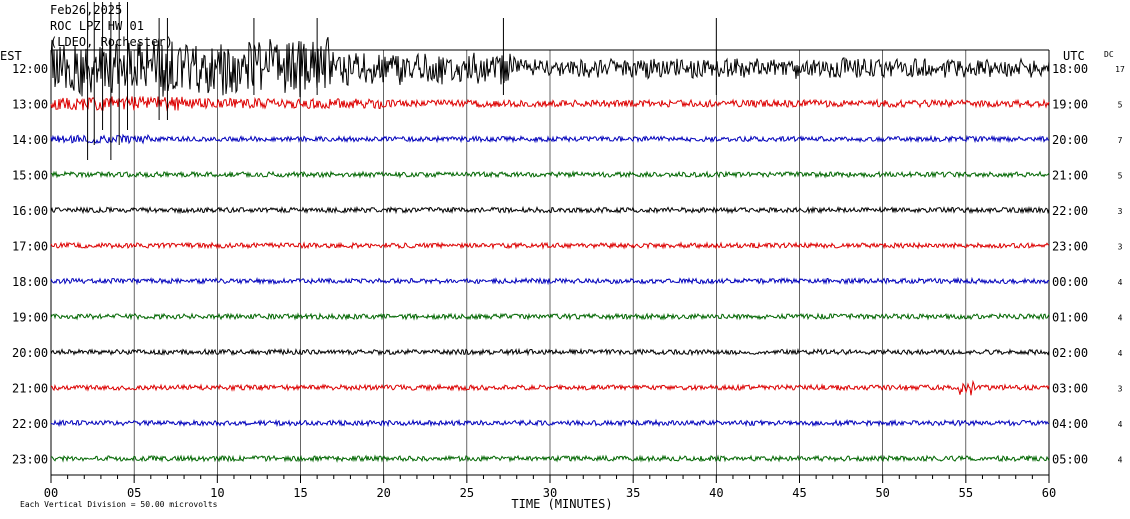 The height and width of the screenshot is (519, 1130). I want to click on utc-hour-label: 01:00, so click(1070, 318).